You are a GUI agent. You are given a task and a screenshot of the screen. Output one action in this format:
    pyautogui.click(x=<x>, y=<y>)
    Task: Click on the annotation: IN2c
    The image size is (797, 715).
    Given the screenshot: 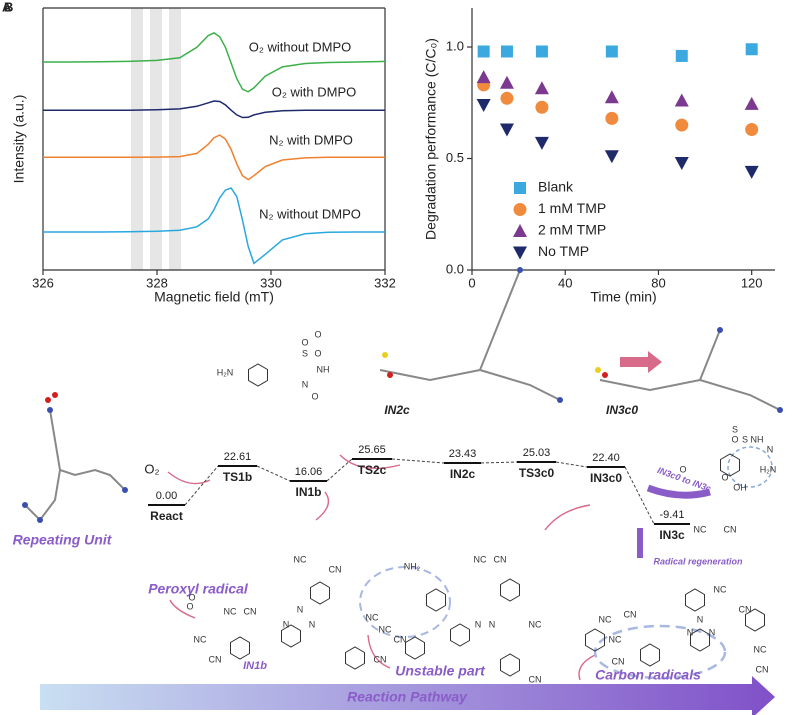 What is the action you would take?
    pyautogui.click(x=397, y=410)
    